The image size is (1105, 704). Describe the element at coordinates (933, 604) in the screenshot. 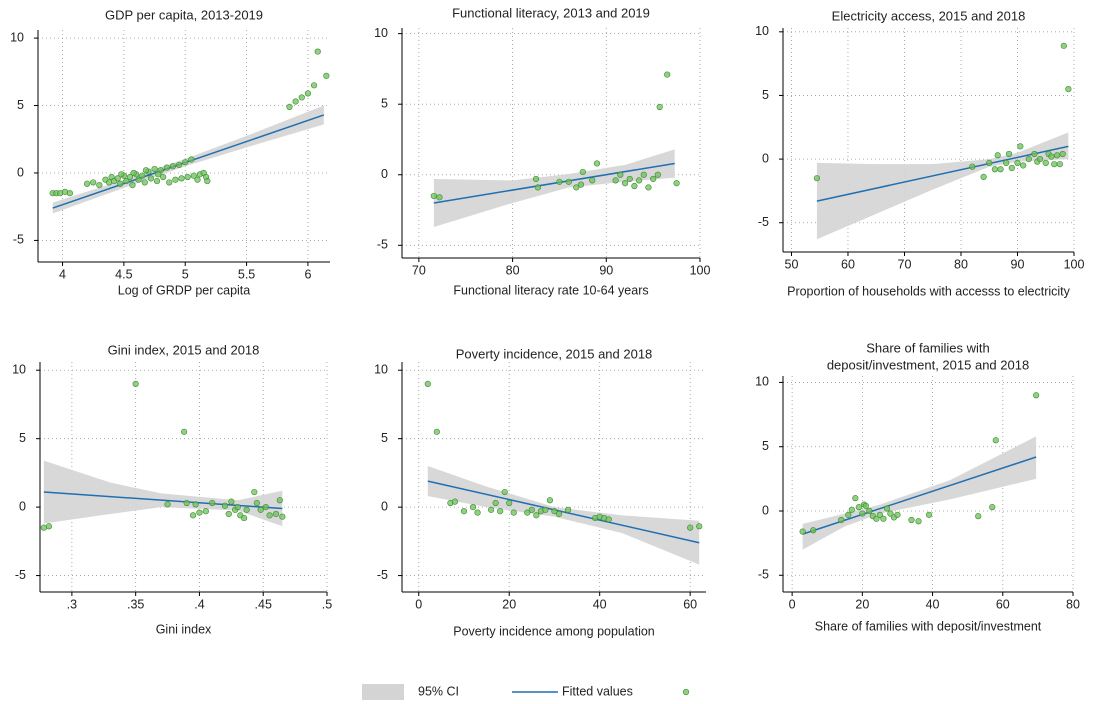

I see `x-tick-label: 40` at that location.